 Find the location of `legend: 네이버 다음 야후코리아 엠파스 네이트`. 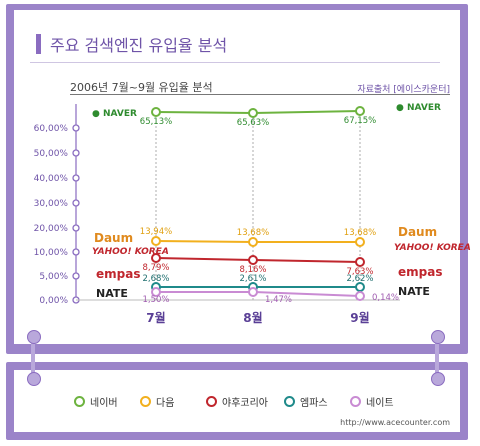

legend: 네이버 다음 야후코리아 엠파스 네이트 is located at coordinates (245, 401).